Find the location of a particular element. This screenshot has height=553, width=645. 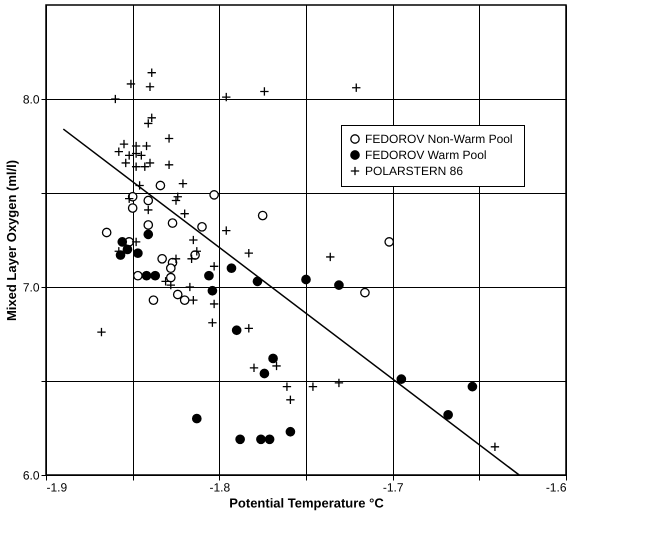

y-tick-label: 6.0 is located at coordinates (31, 475).